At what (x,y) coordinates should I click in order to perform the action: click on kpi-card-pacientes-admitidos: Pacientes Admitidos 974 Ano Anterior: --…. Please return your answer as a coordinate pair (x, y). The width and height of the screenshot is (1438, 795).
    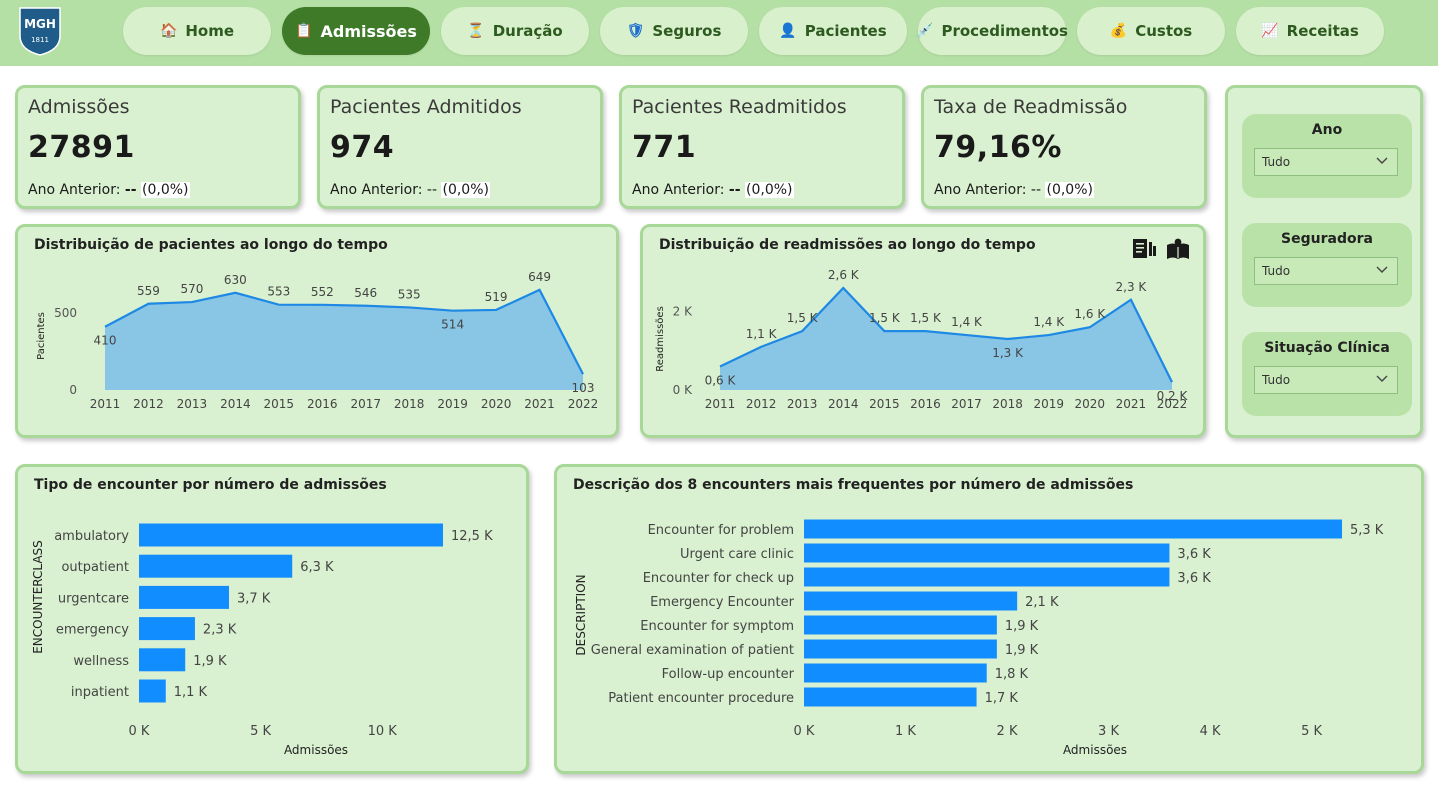
    Looking at the image, I should click on (460, 147).